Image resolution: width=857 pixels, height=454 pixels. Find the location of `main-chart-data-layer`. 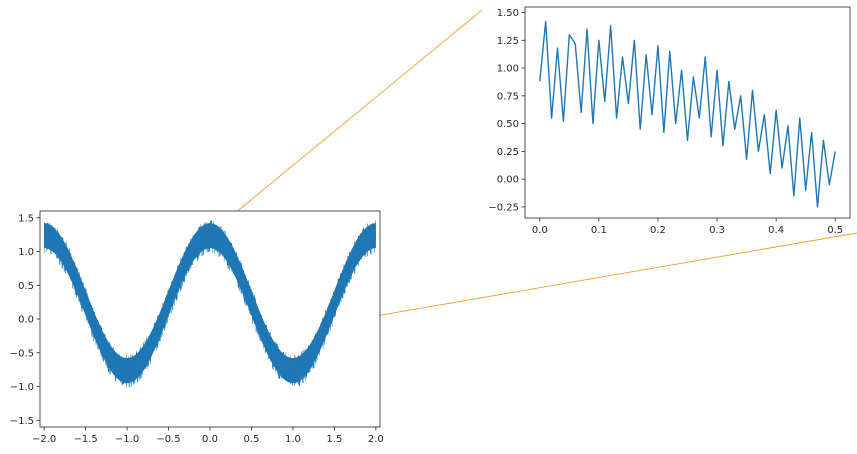

main-chart-data-layer is located at coordinates (210, 304).